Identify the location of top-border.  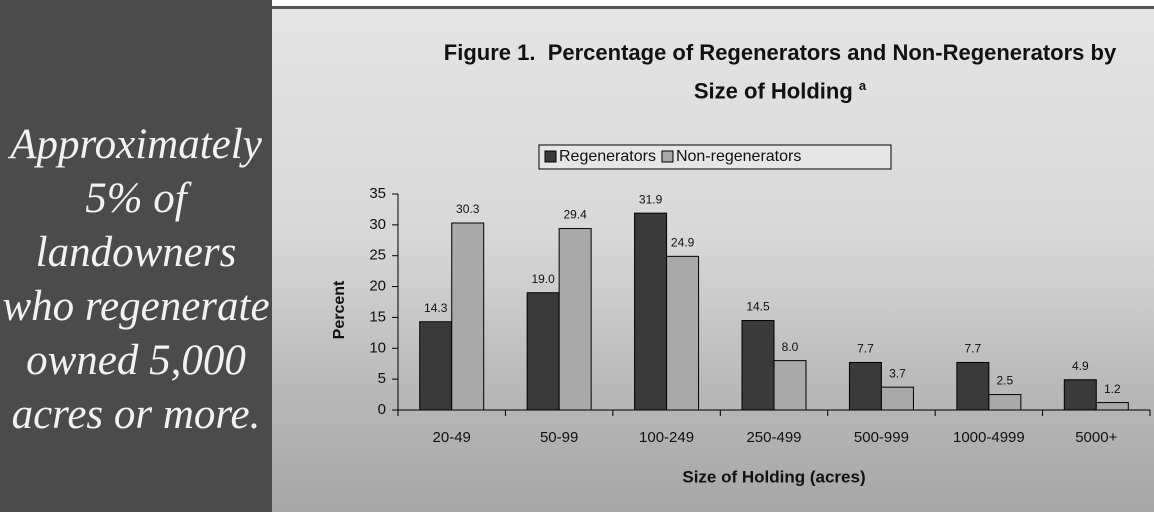
(713, 7).